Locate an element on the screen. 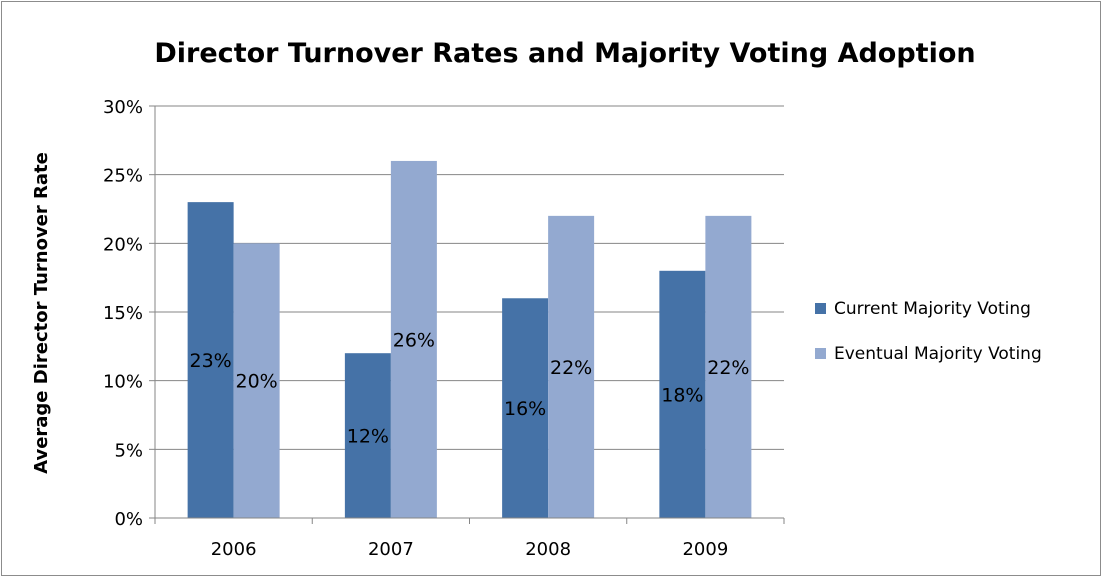  y-axis-label: Average Director Turnover Rate is located at coordinates (41, 313).